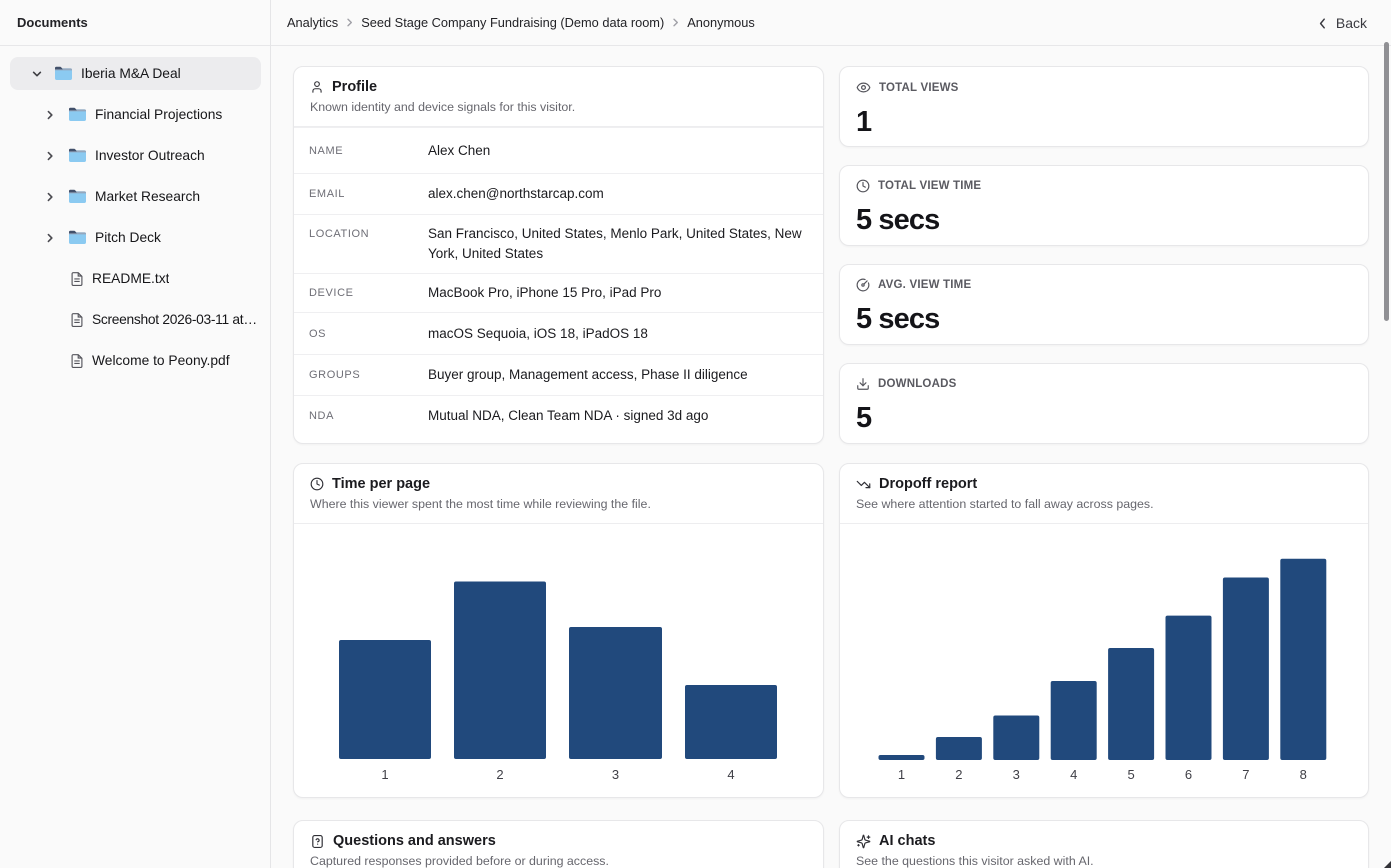 The height and width of the screenshot is (868, 1391). Describe the element at coordinates (1130, 774) in the screenshot. I see `svg-text: 5` at that location.